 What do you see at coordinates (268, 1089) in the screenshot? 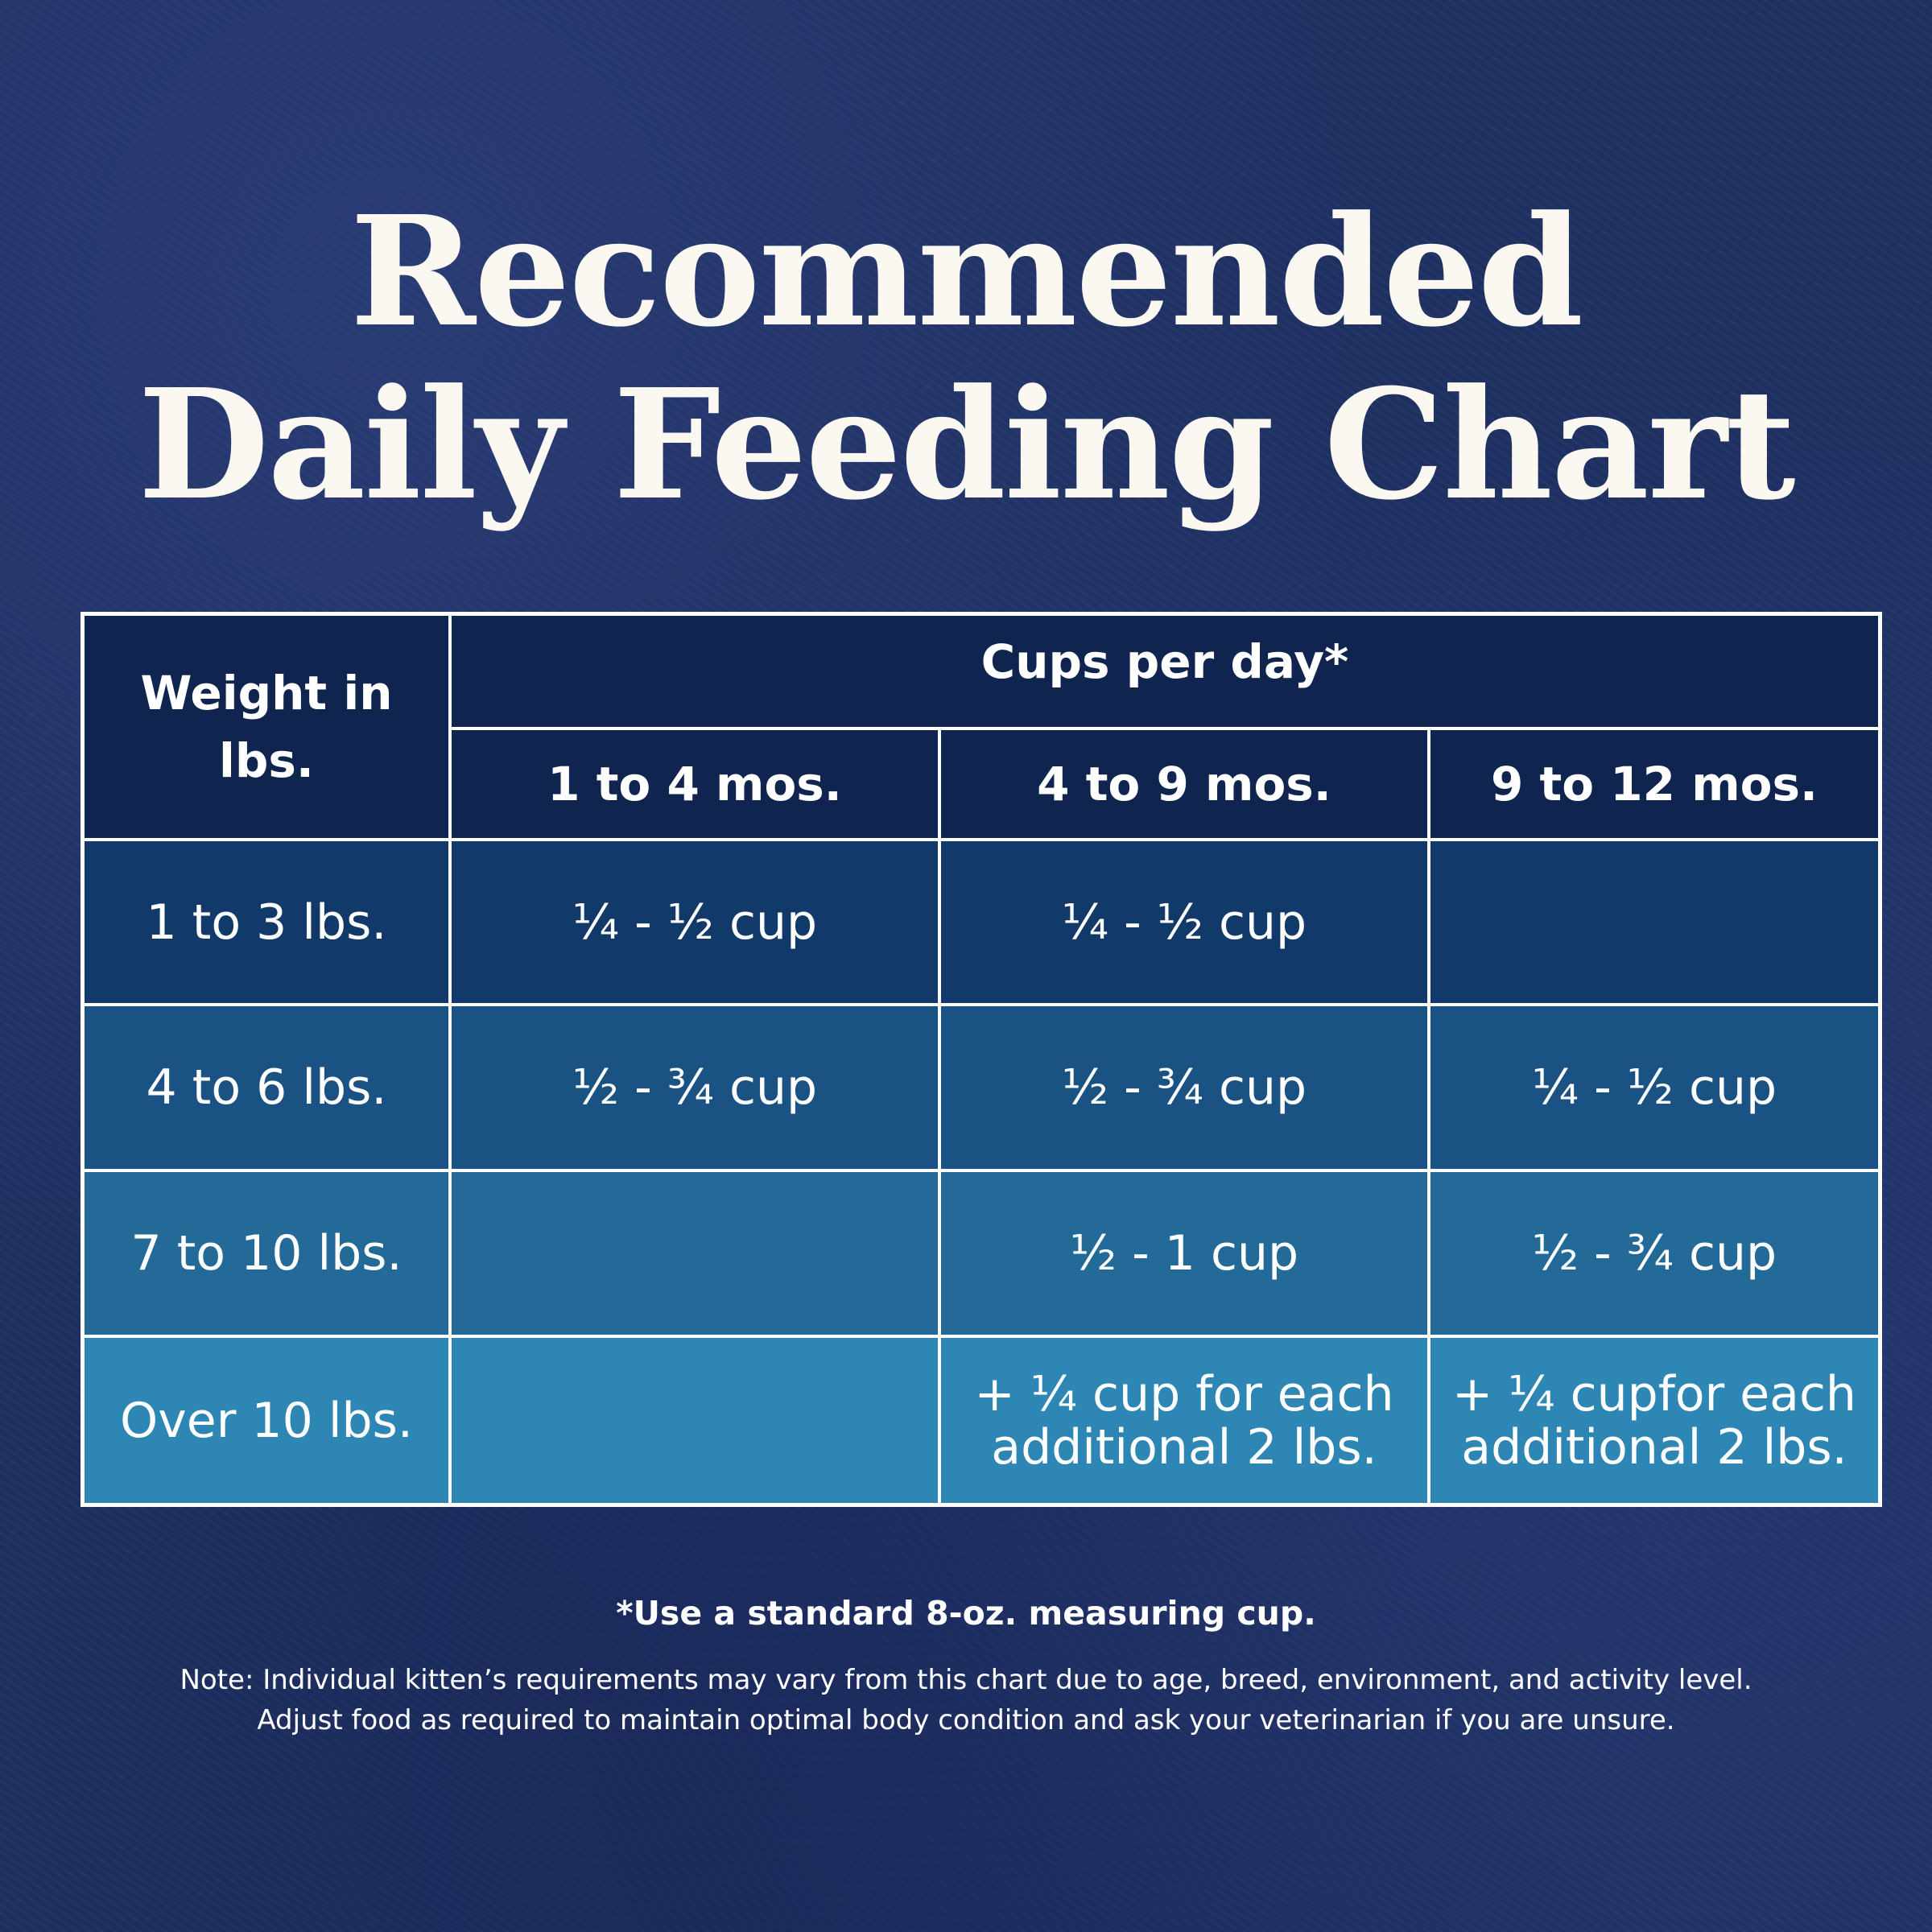
I see `weight-cell: 4 to 6 lbs.` at bounding box center [268, 1089].